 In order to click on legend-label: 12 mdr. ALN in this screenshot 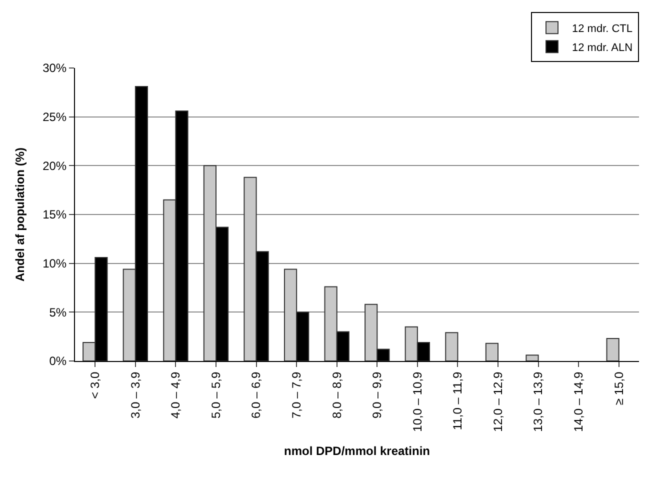, I will do `click(602, 48)`.